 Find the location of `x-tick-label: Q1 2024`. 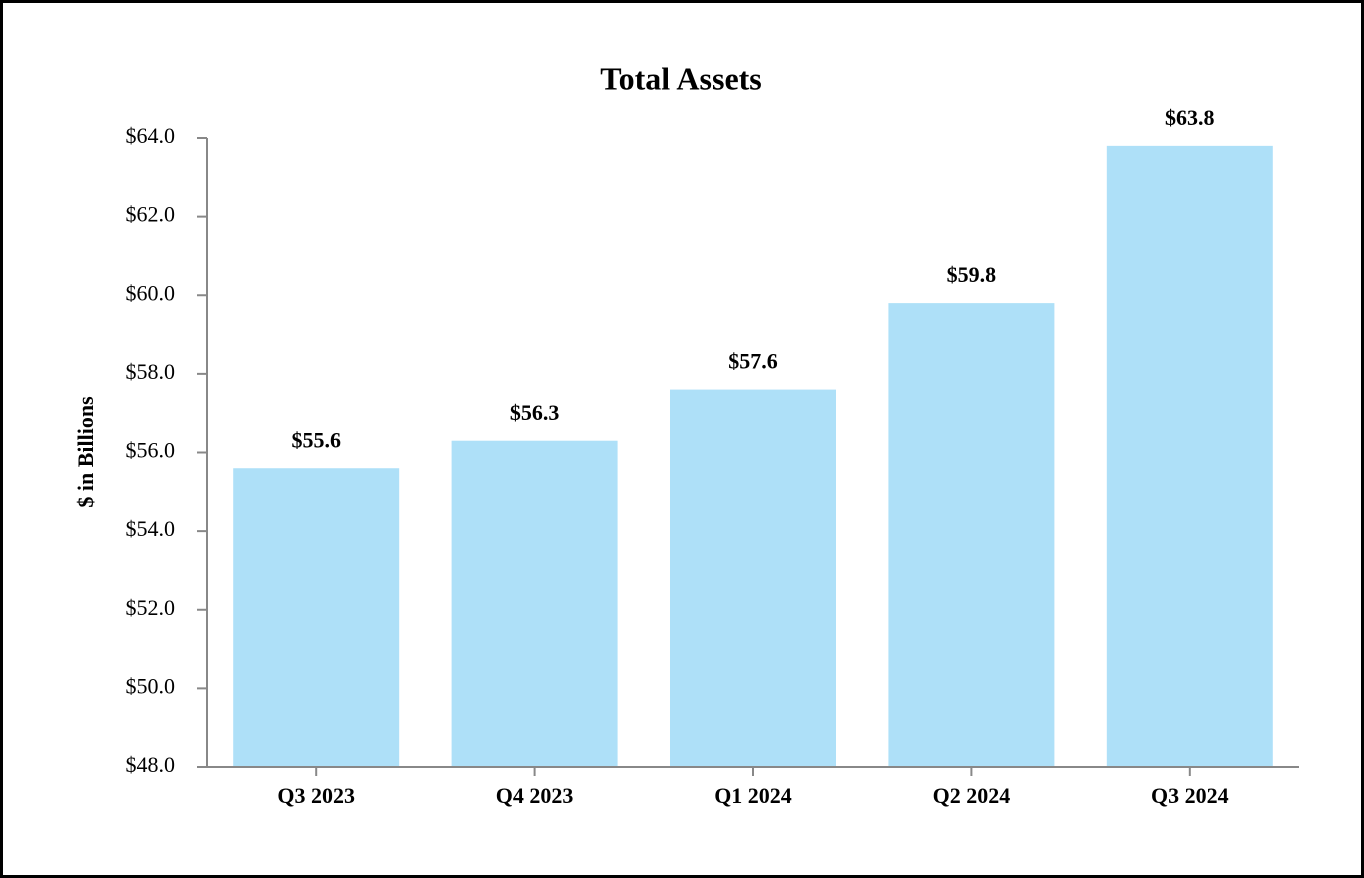

x-tick-label: Q1 2024 is located at coordinates (753, 795).